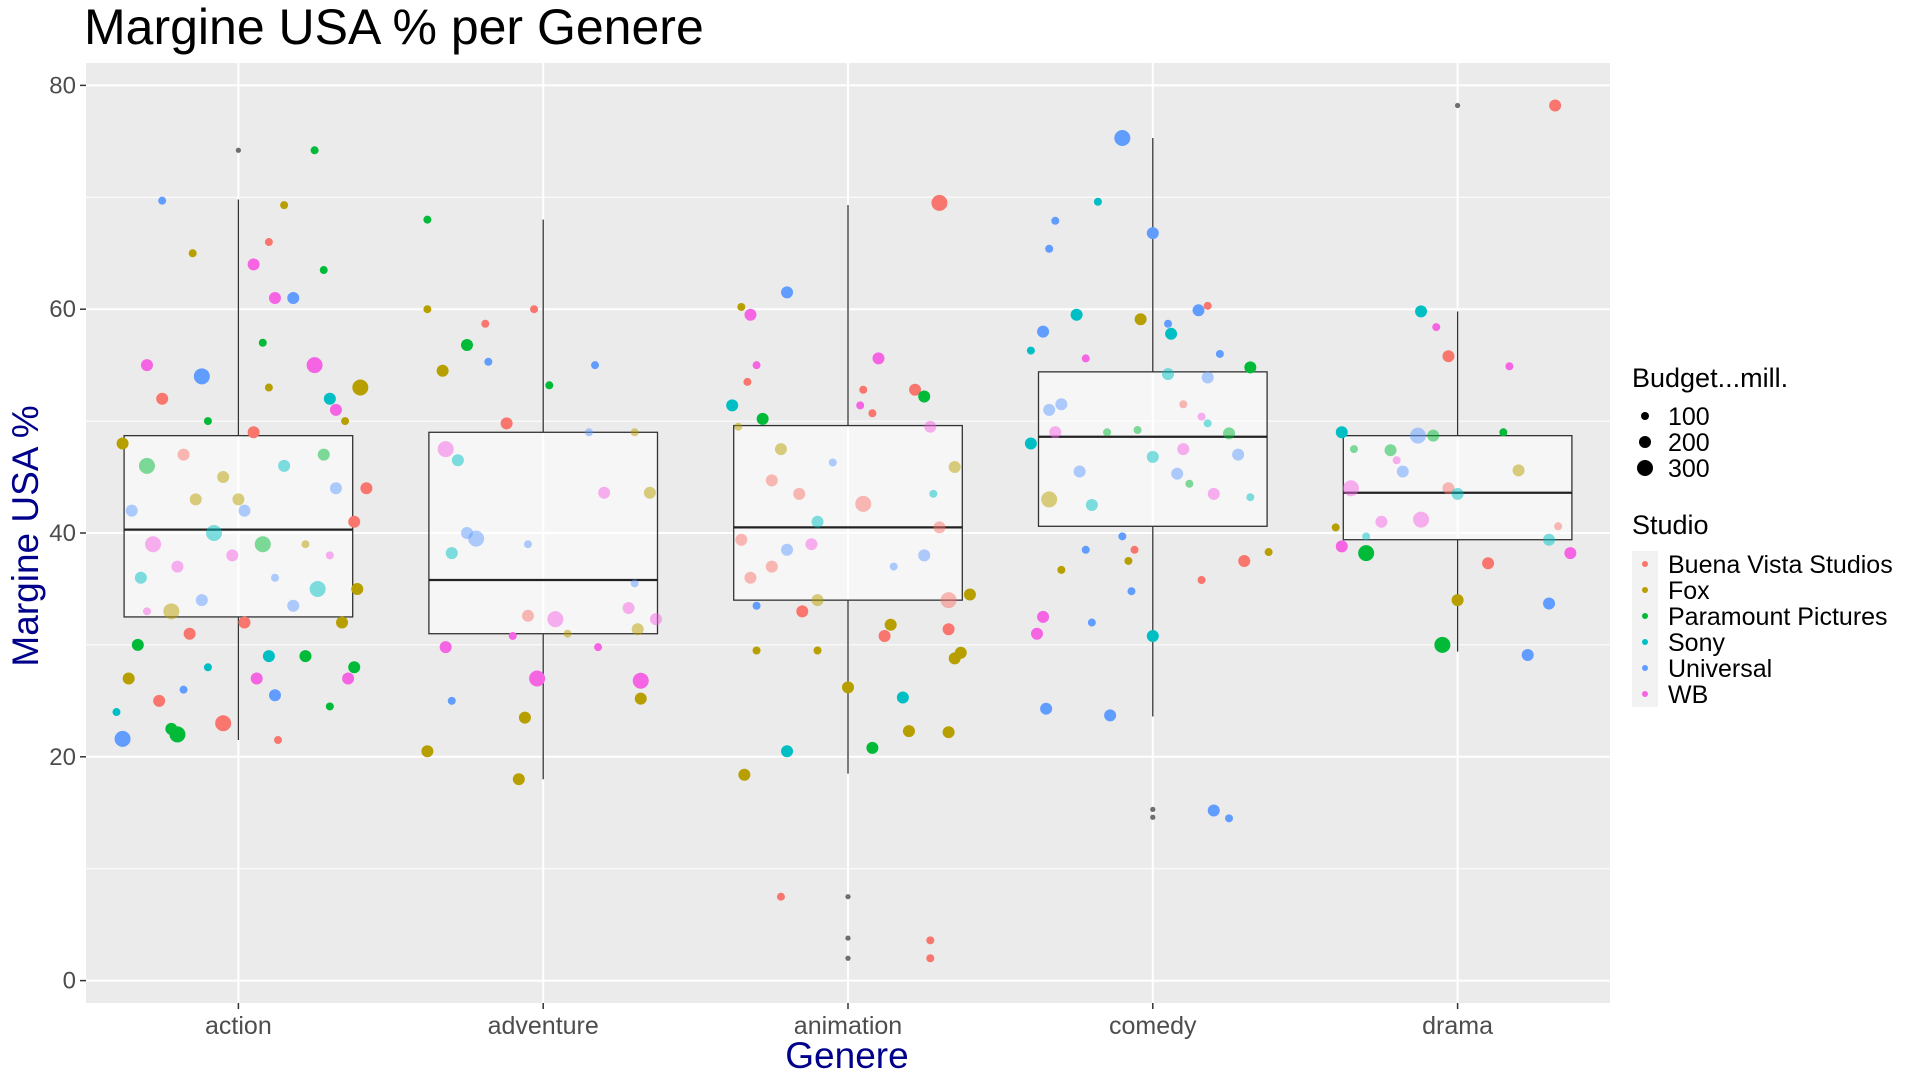 This screenshot has width=1920, height=1080. I want to click on x-axis-label: Genere, so click(846, 1055).